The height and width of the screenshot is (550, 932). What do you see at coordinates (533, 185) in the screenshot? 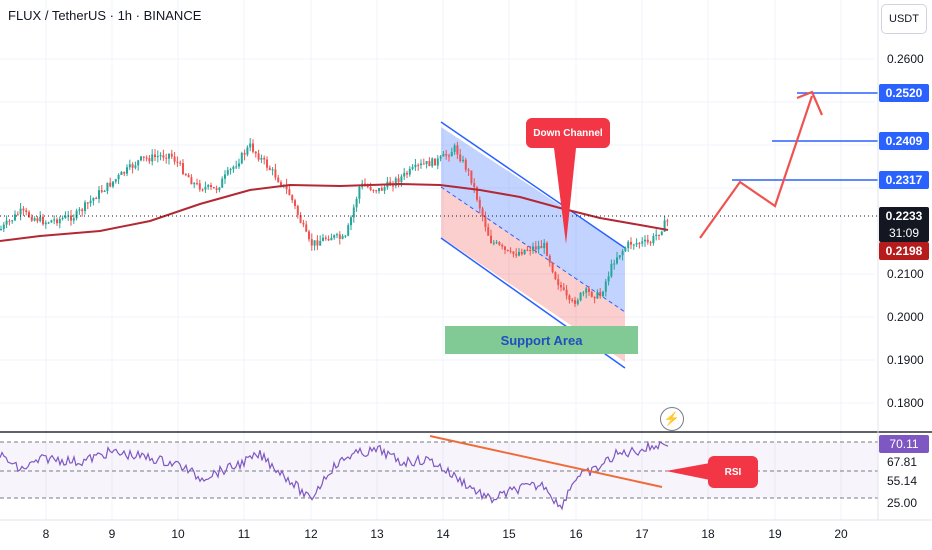
I see `channel-top-line` at bounding box center [533, 185].